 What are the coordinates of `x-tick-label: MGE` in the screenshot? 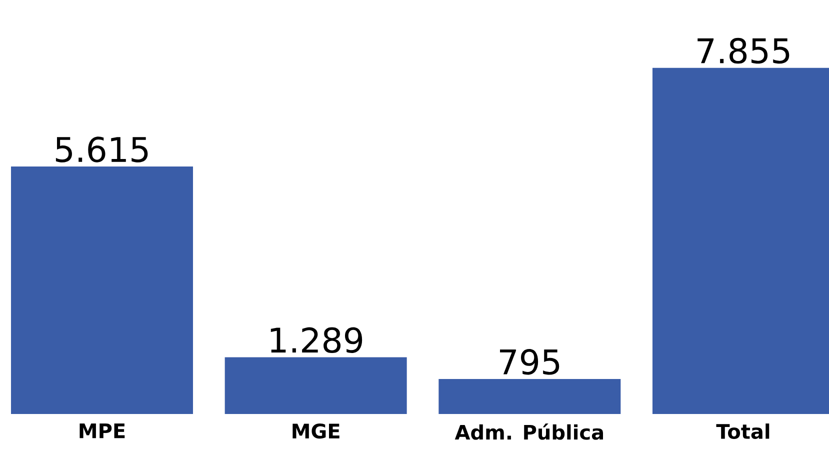 It's located at (316, 431).